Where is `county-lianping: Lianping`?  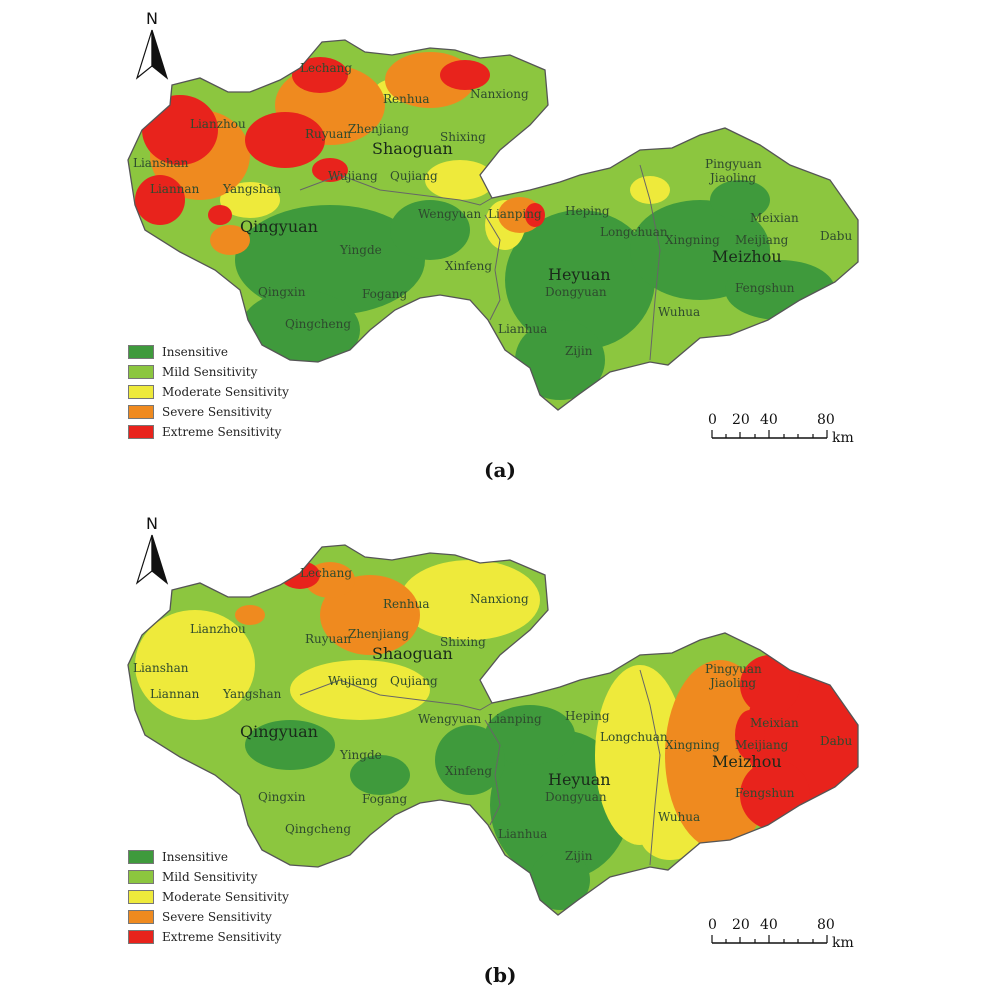 county-lianping: Lianping is located at coordinates (515, 719).